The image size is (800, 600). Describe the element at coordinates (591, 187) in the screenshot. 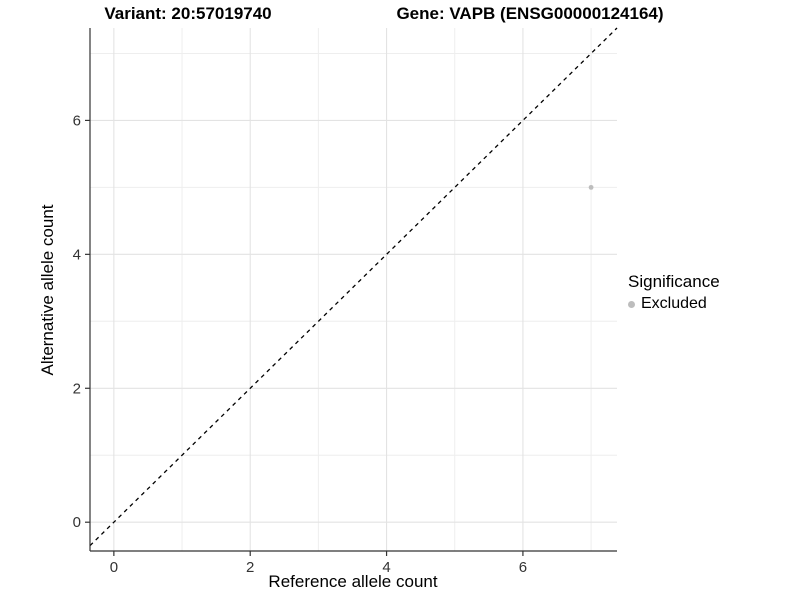

I see `data-point` at that location.